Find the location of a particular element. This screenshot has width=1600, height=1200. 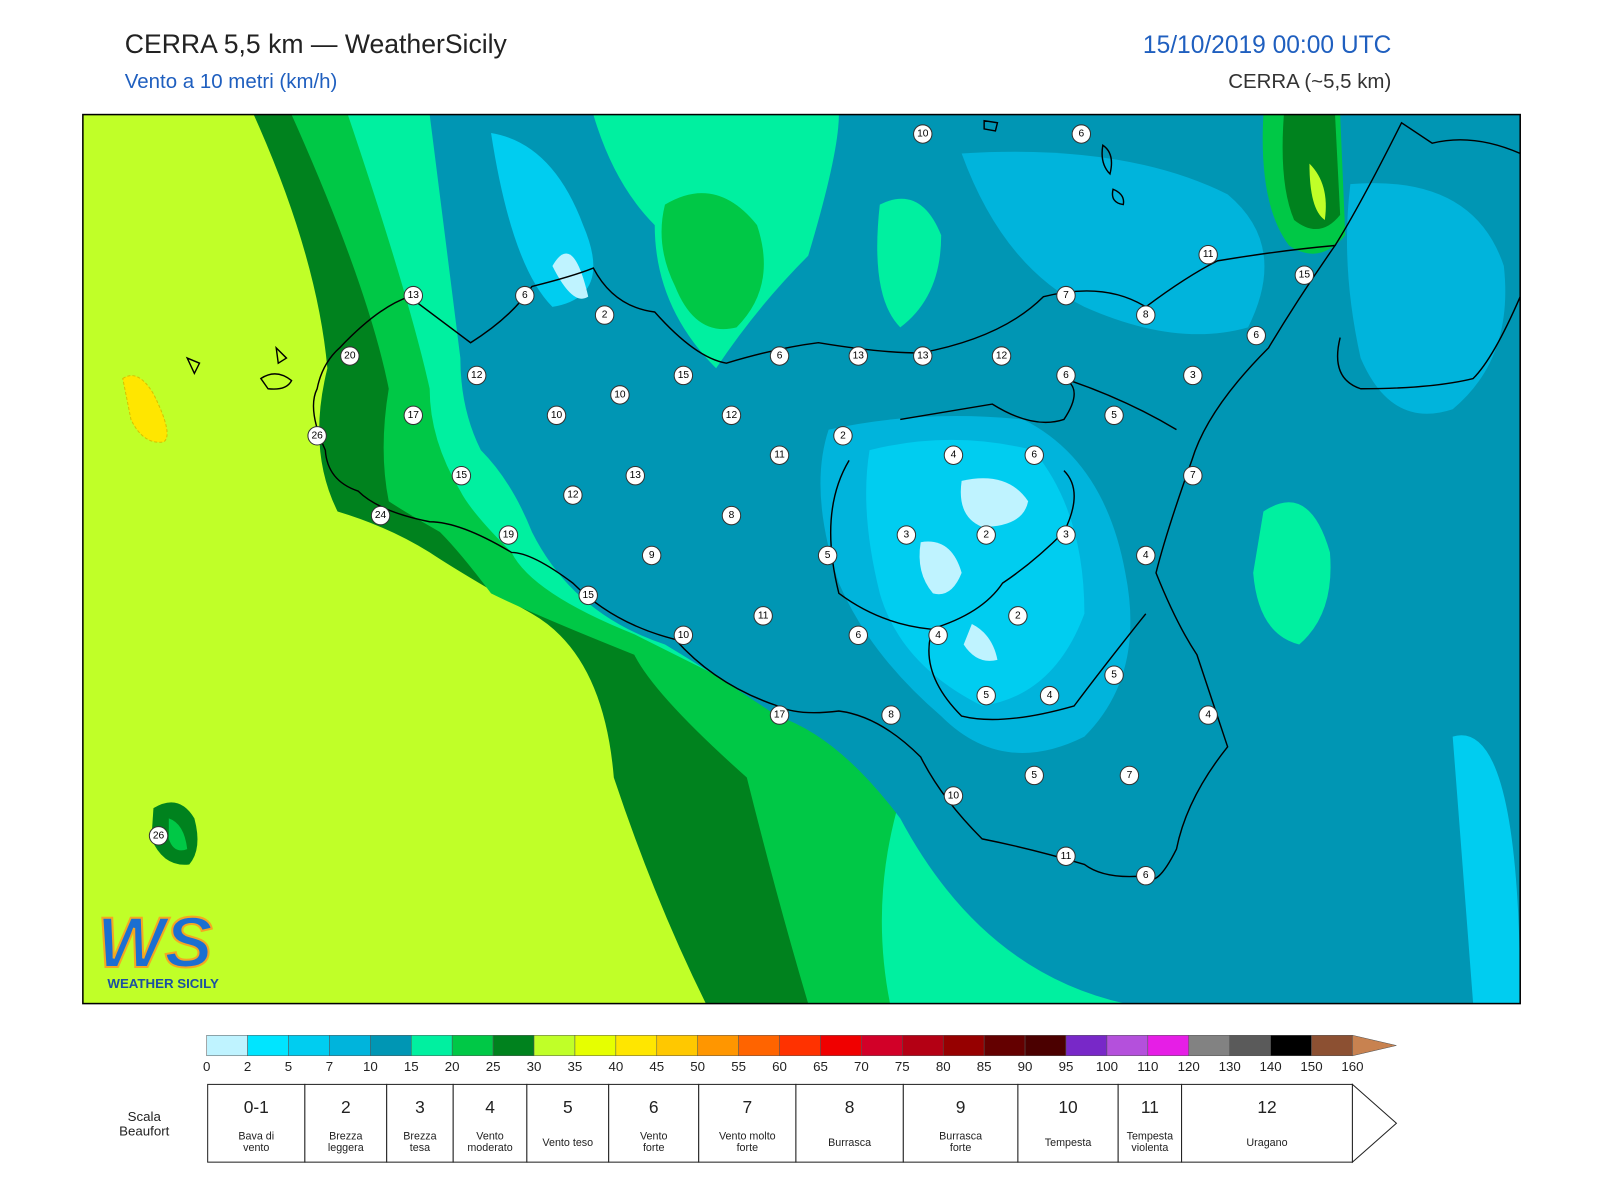

datetime: 15/10/2019 00:00 UTC is located at coordinates (1267, 45).